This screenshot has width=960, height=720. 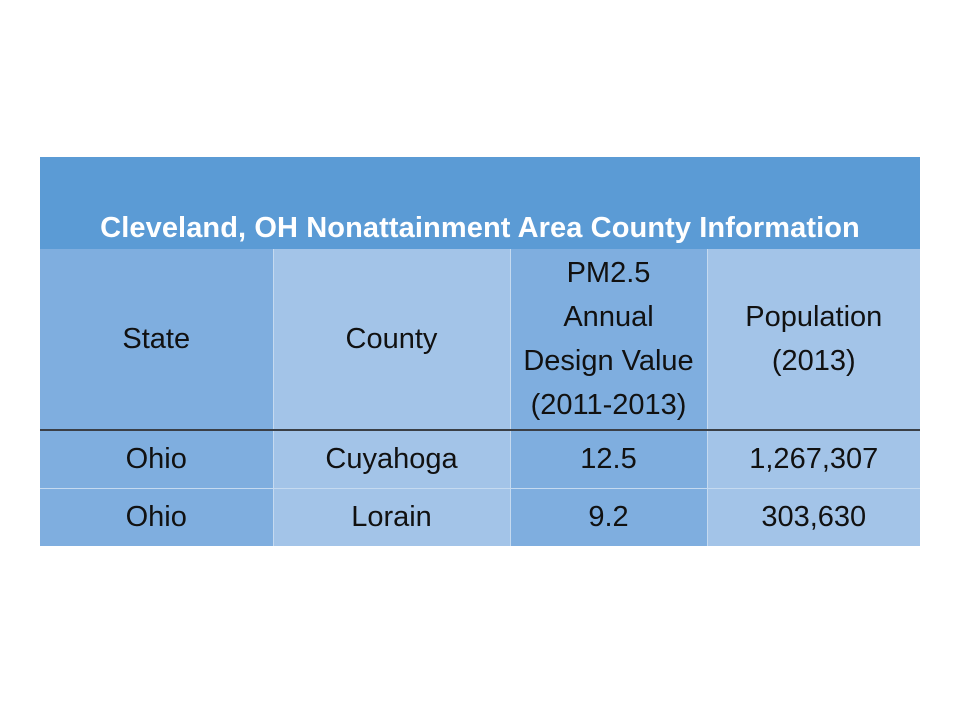 What do you see at coordinates (813, 340) in the screenshot?
I see `header-population: Population (2013)` at bounding box center [813, 340].